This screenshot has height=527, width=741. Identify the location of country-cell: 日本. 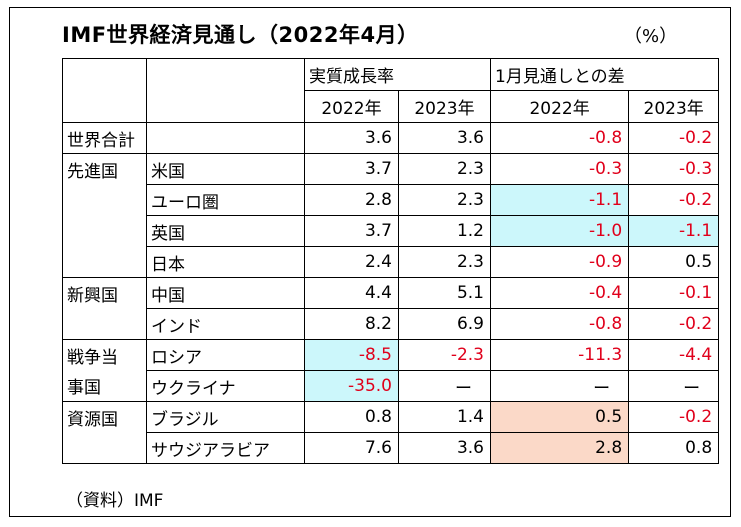
(225, 262).